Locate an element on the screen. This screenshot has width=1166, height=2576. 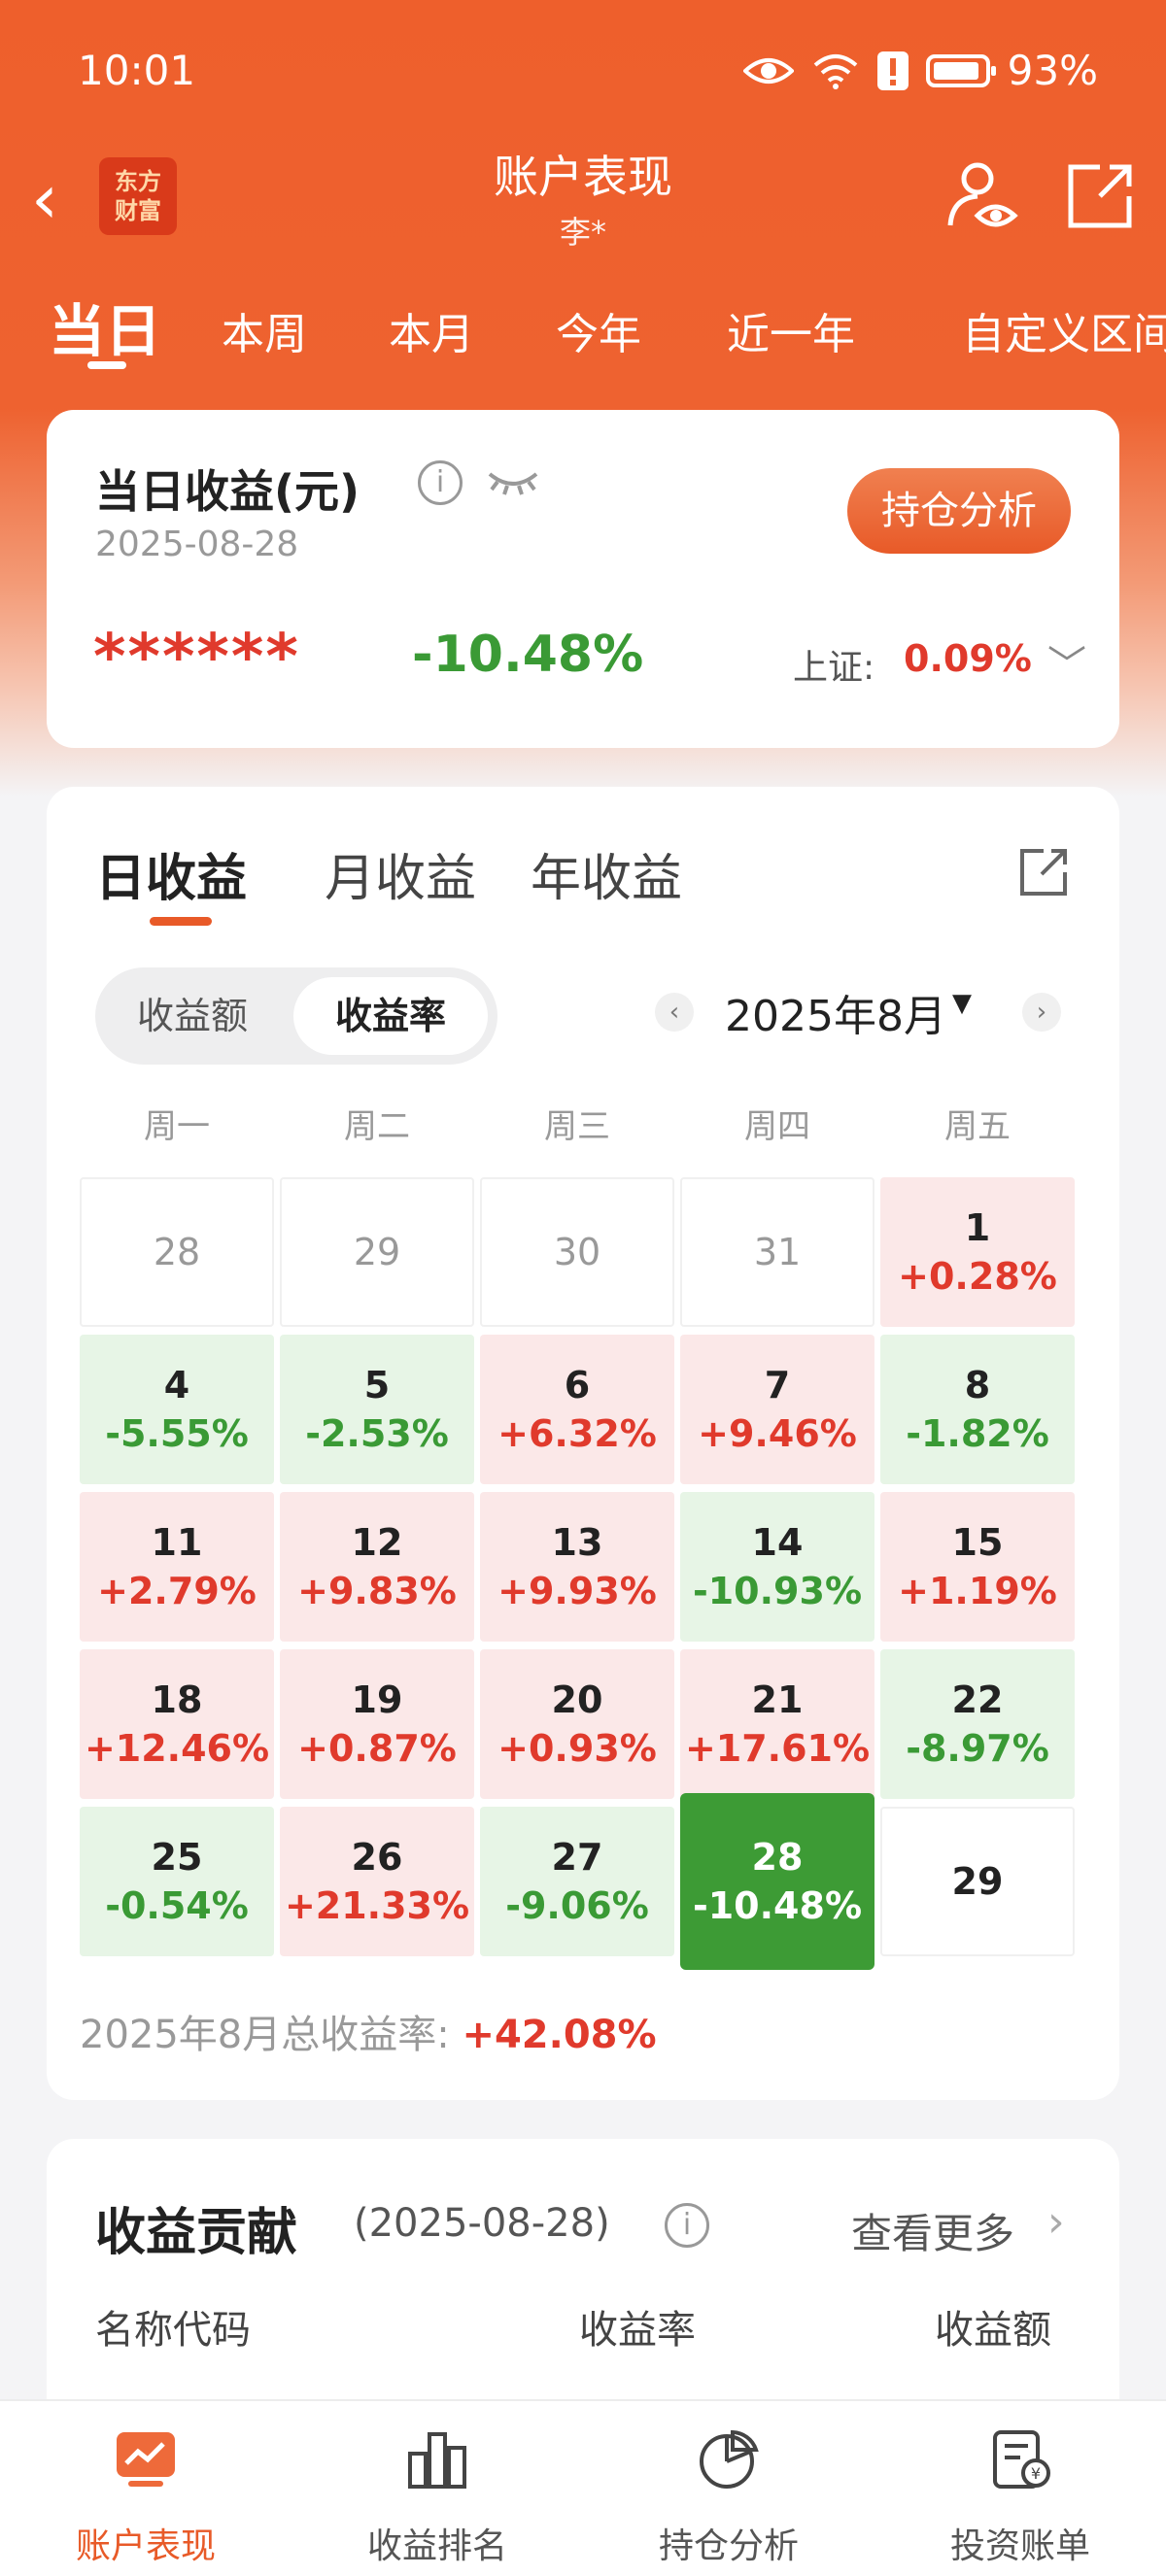
tab-label: 投资账单 is located at coordinates (1019, 2546).